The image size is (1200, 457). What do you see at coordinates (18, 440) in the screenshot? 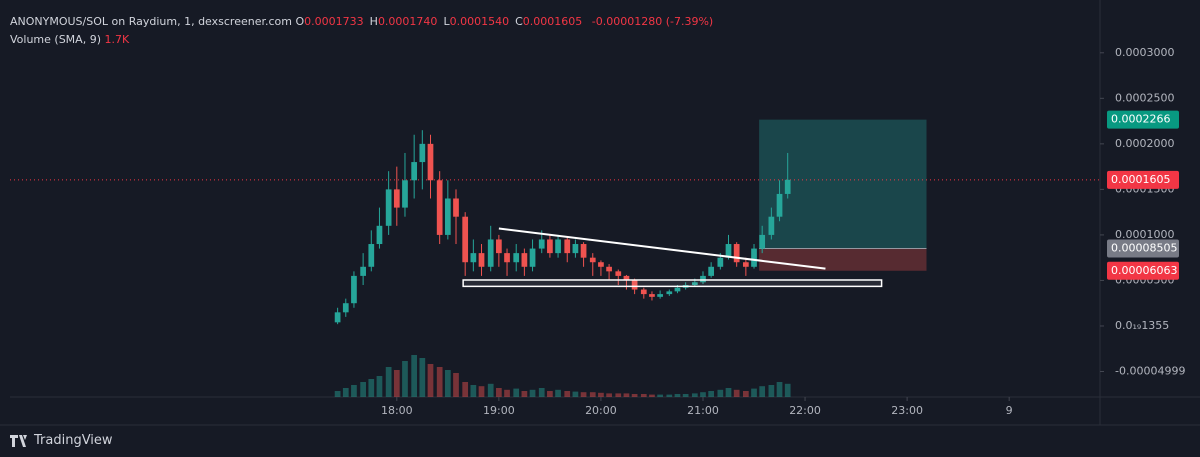
I see `logo` at bounding box center [18, 440].